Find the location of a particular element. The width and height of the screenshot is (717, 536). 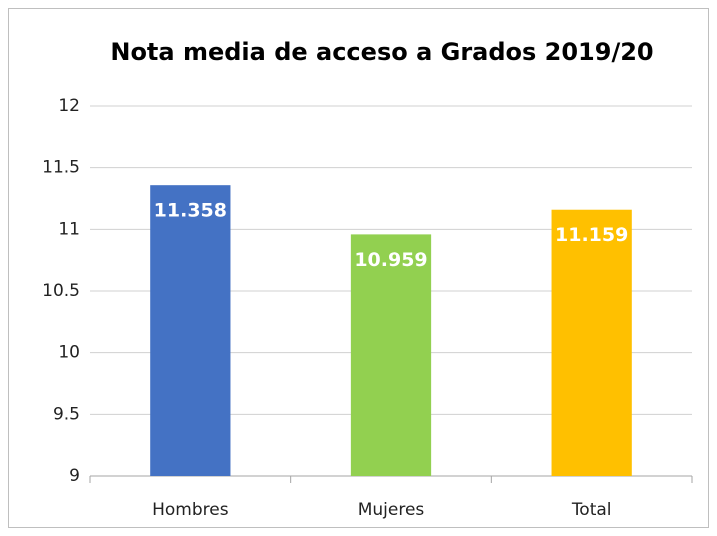

data-label: 11.358 is located at coordinates (190, 211).